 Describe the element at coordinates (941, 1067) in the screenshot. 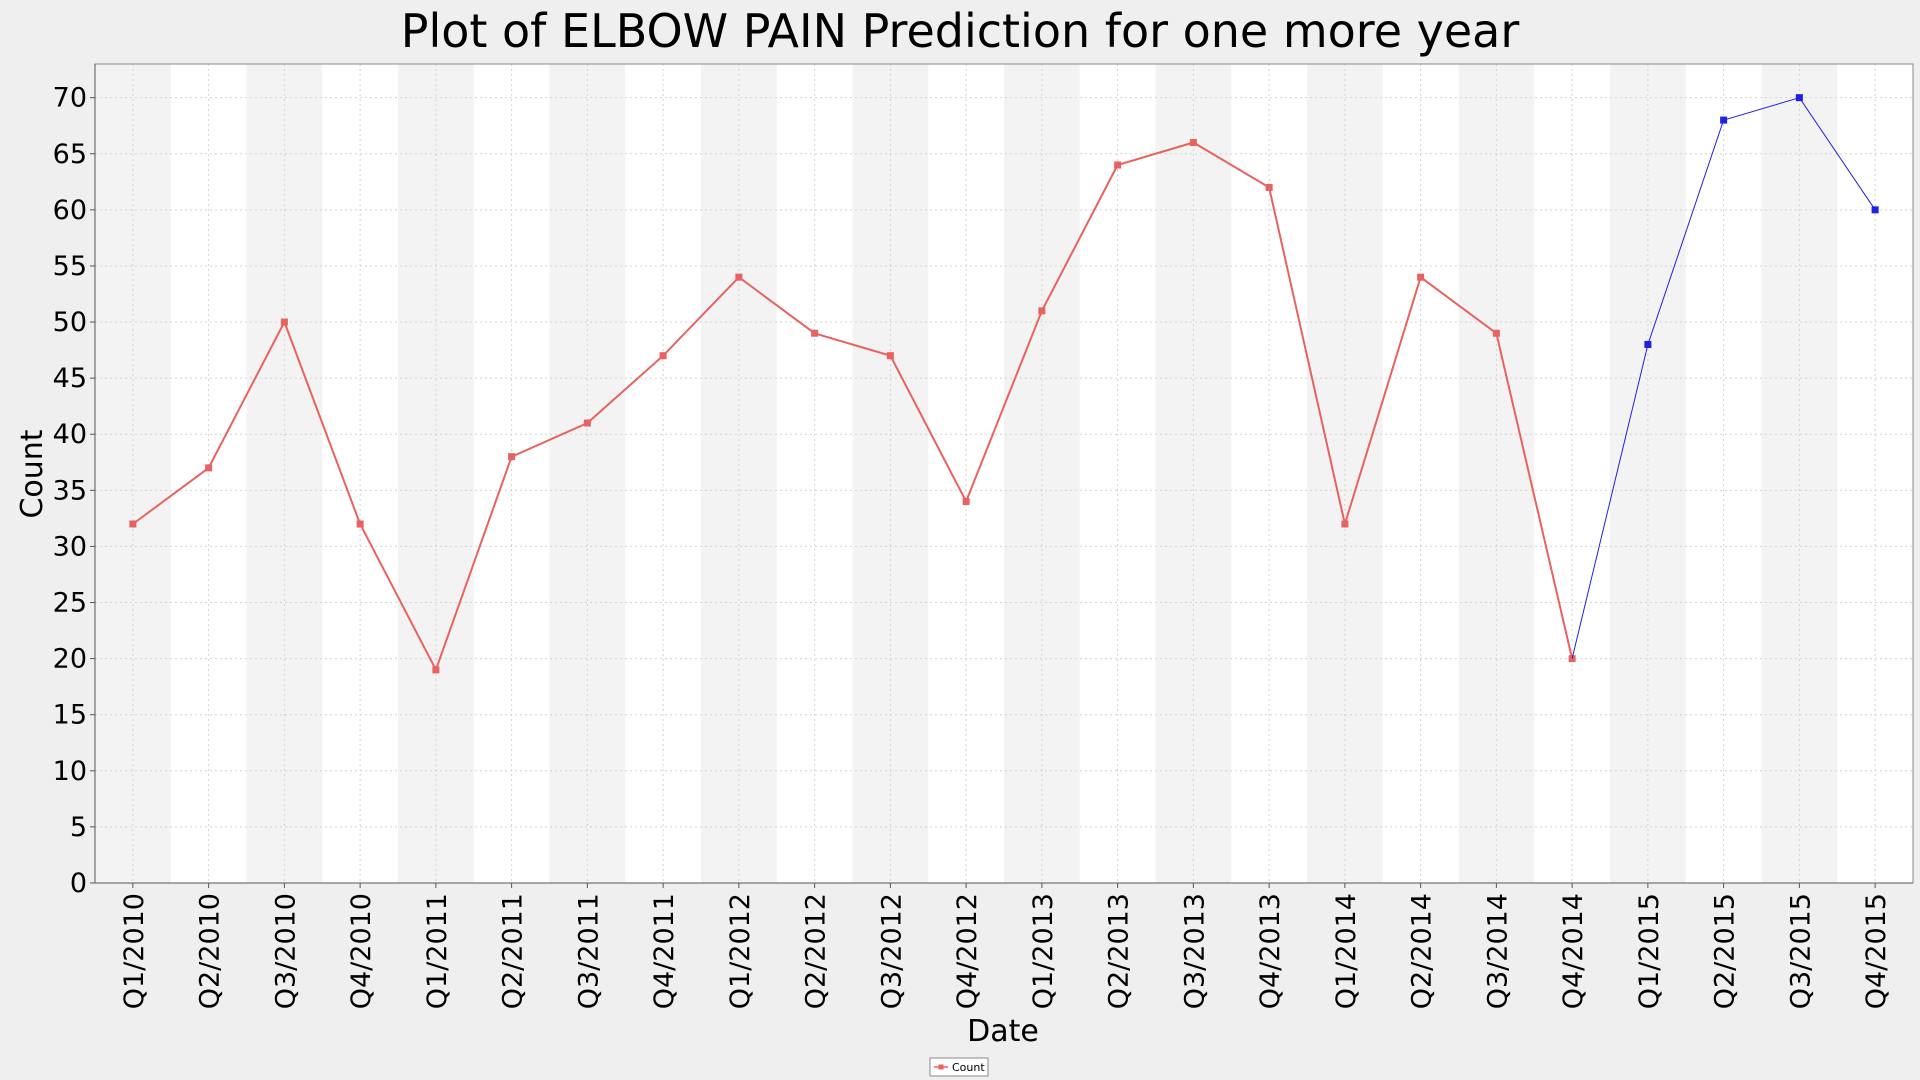

I see `legend-marker-count` at that location.